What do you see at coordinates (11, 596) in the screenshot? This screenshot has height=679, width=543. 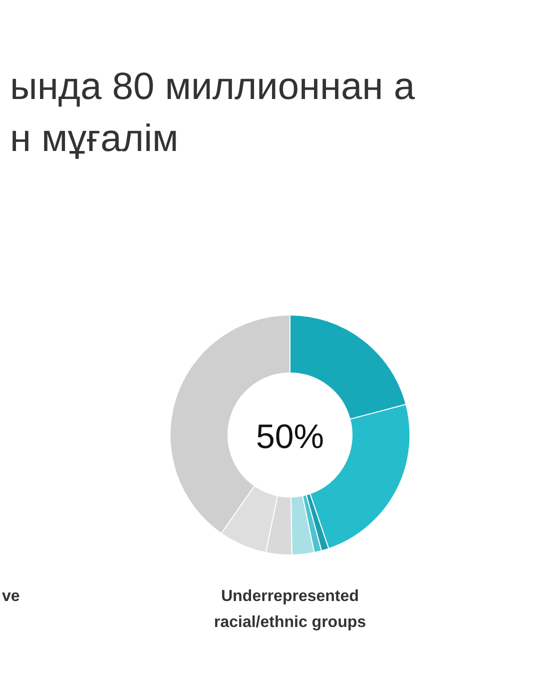 I see `text: ve` at bounding box center [11, 596].